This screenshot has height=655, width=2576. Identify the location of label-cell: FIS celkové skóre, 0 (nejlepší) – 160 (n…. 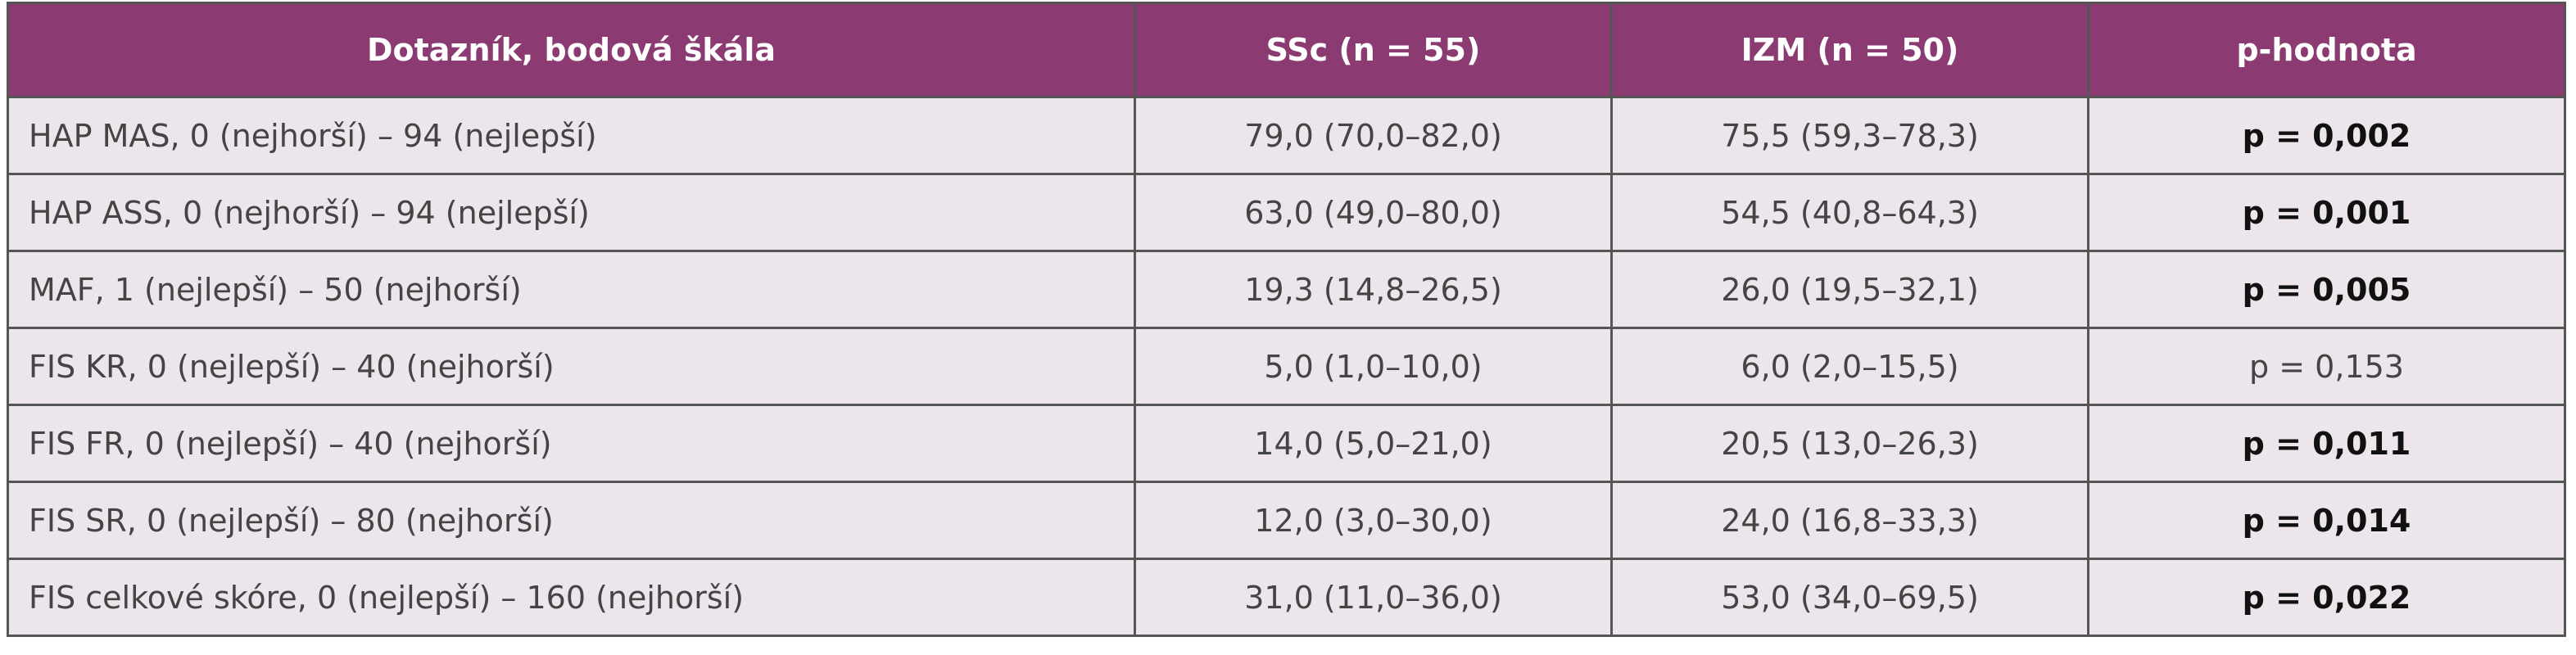
(571, 597).